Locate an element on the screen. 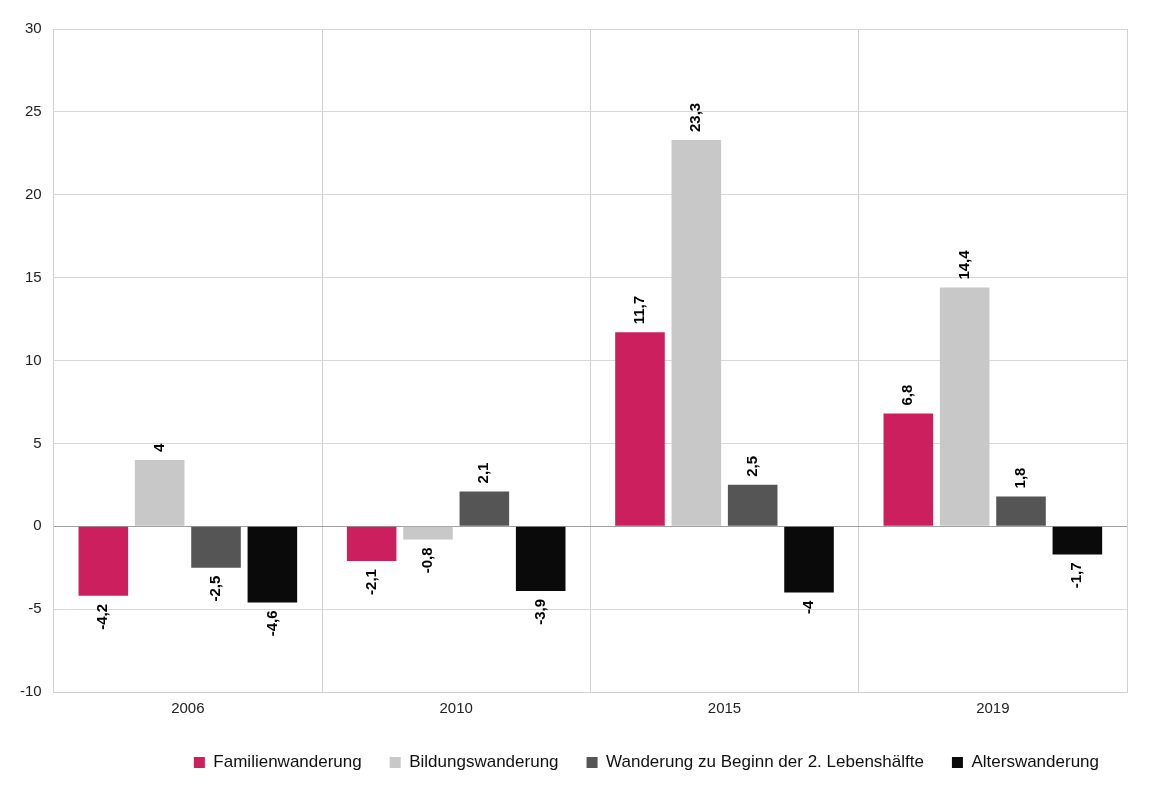 This screenshot has width=1155, height=789. x-tick-label: 2015 is located at coordinates (724, 708).